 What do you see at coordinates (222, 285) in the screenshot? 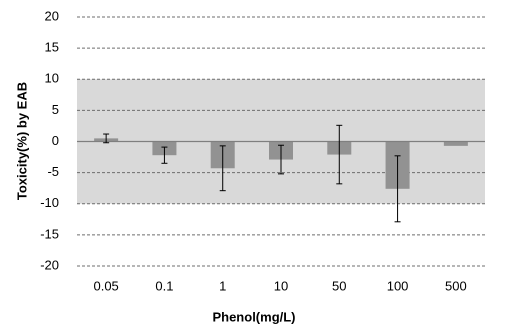
I see `x-tick-label: 1` at bounding box center [222, 285].